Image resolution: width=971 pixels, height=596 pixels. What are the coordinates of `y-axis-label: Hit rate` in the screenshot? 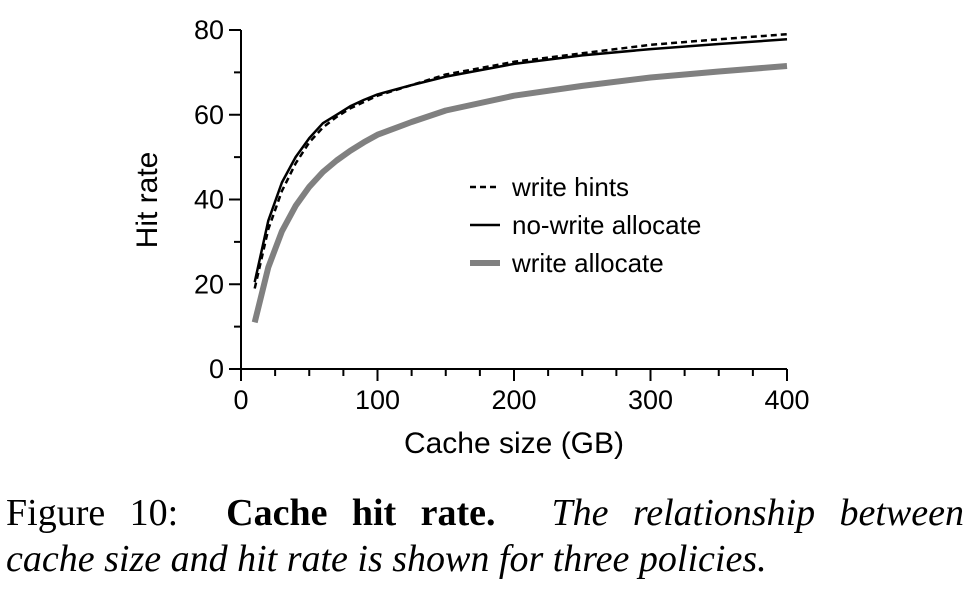 It's located at (147, 200).